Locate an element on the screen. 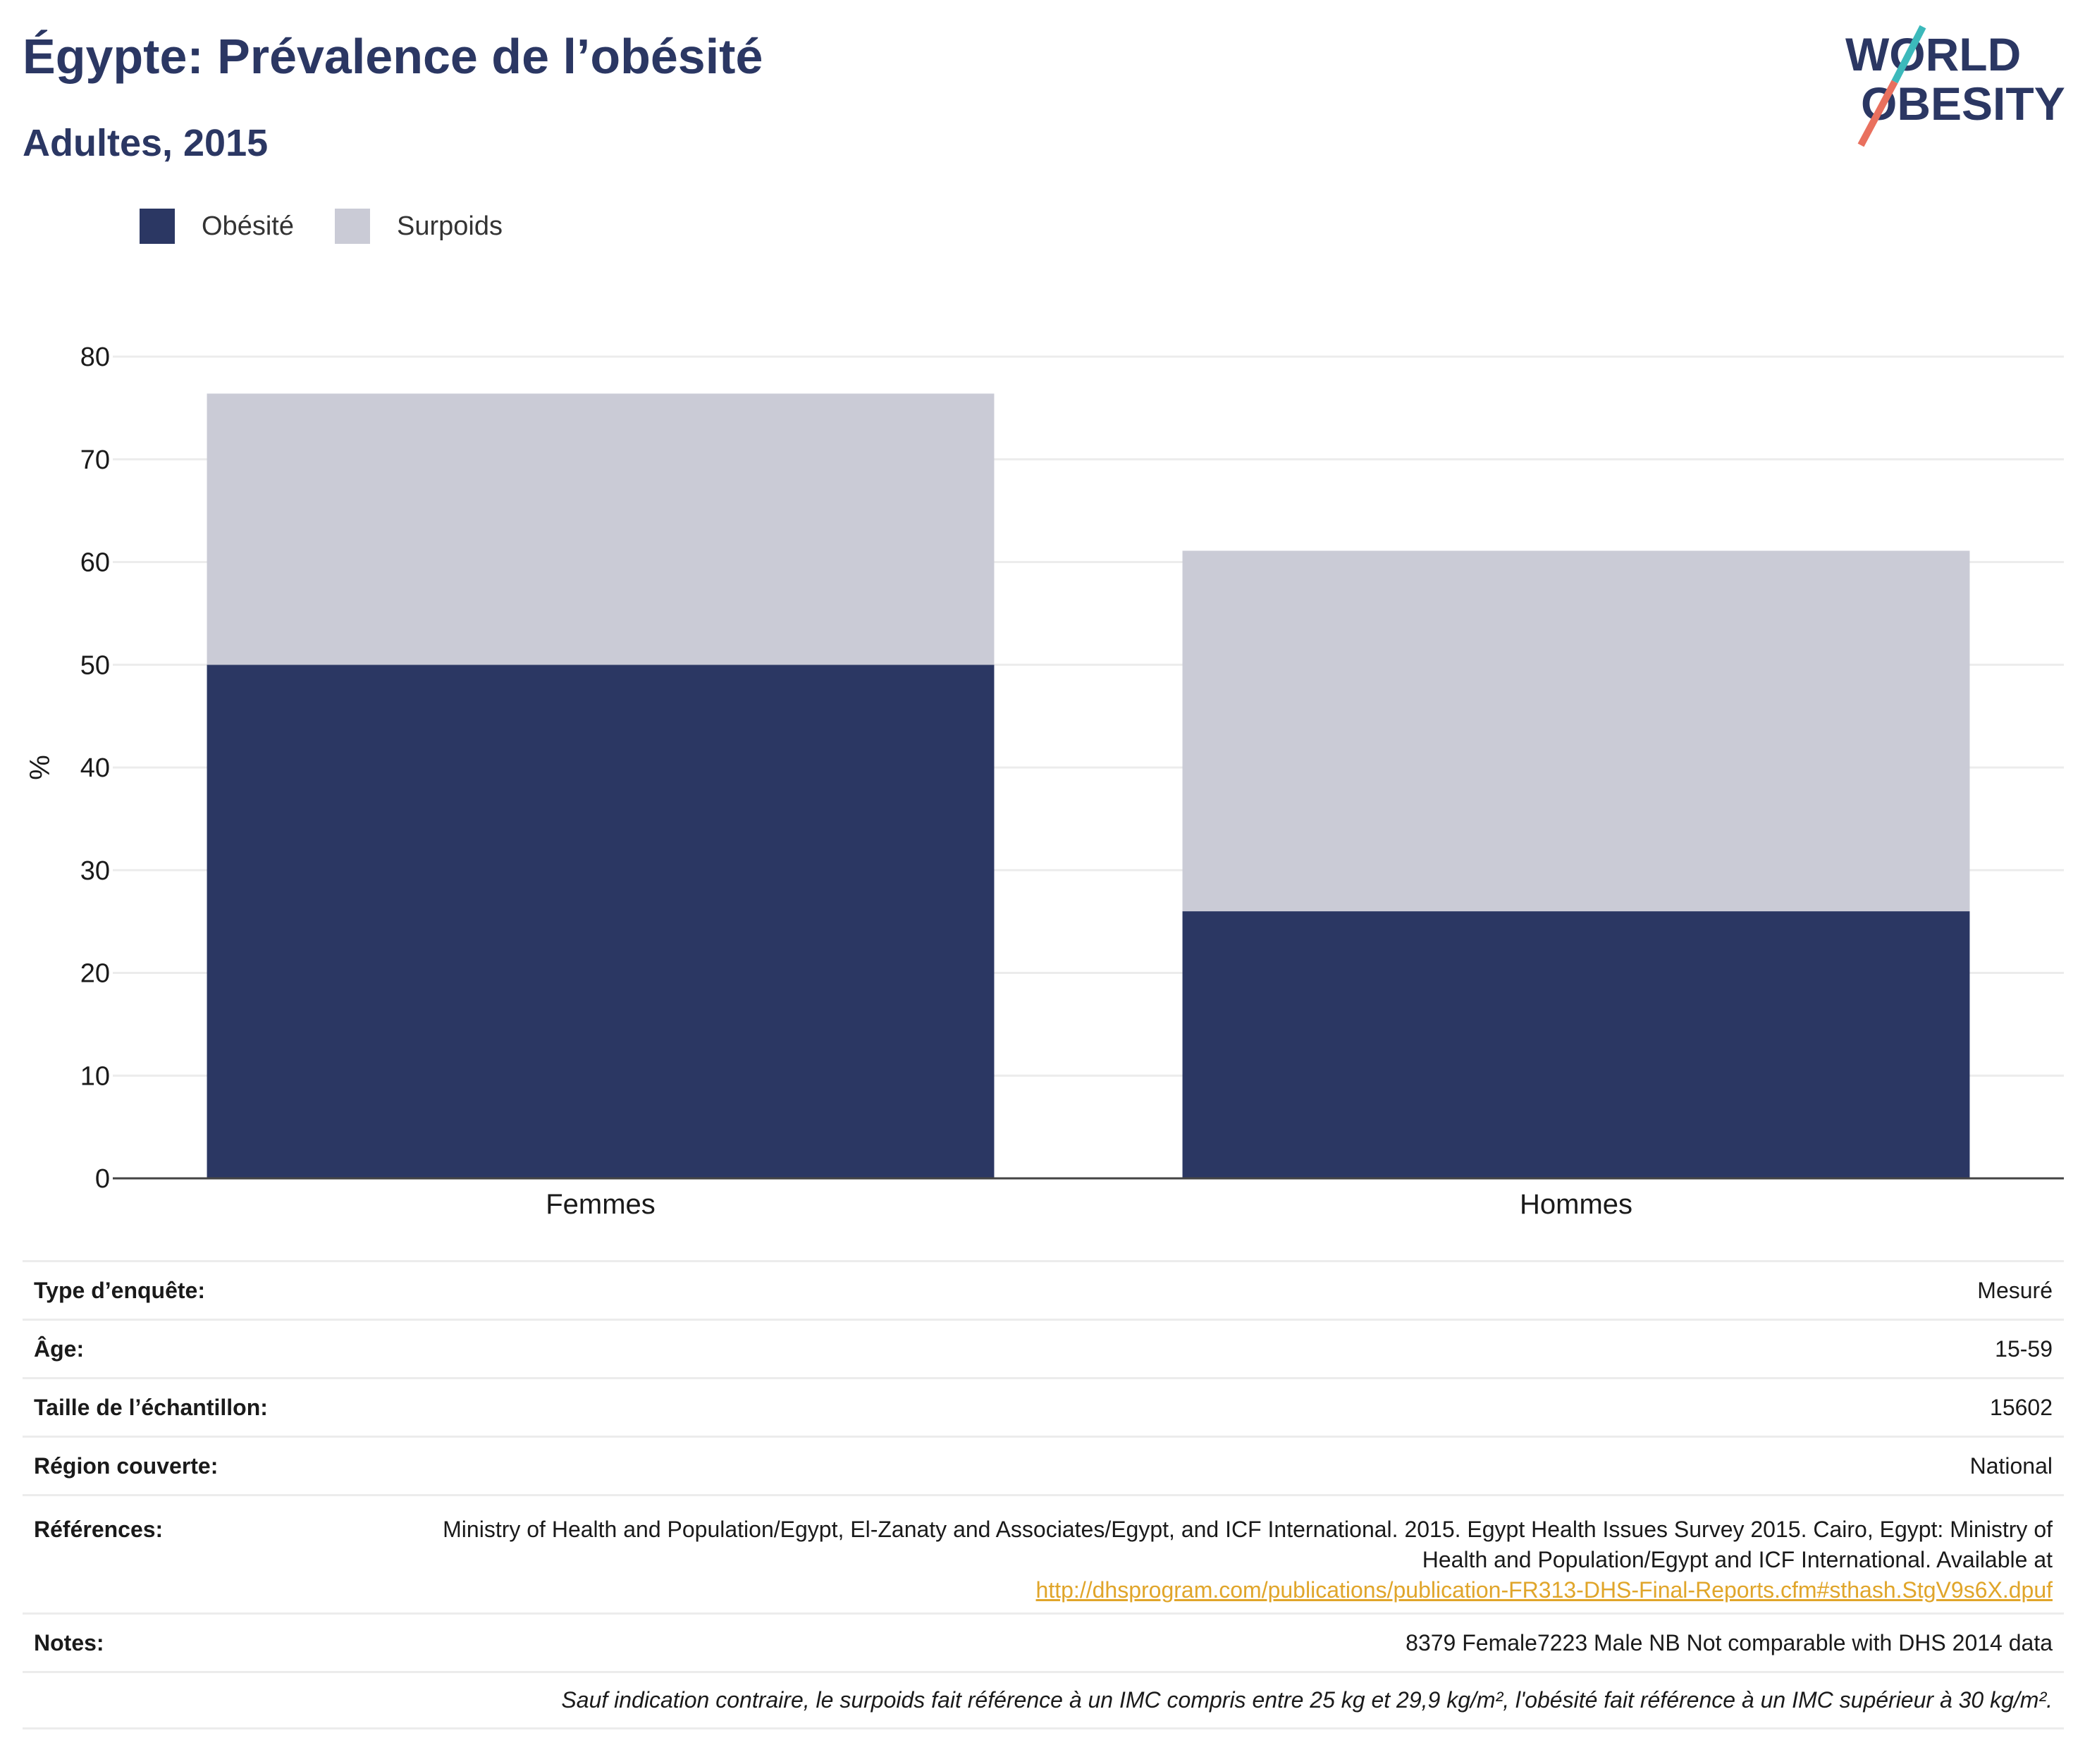  chart-legend: Obésité Surpoids is located at coordinates (341, 226).